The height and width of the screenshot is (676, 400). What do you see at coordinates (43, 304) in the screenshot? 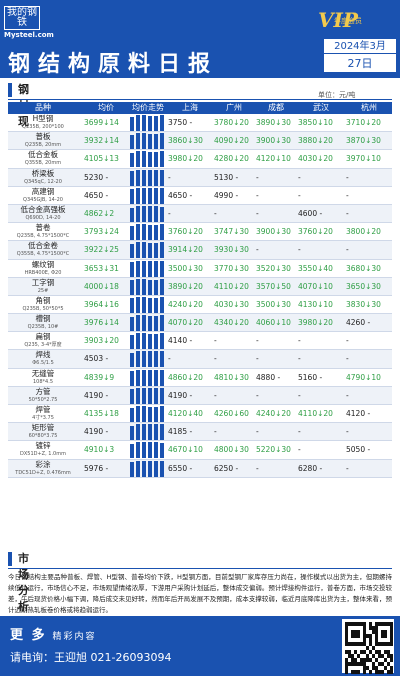
I see `product-cell: 角钢 Q235B, 50*50*5` at bounding box center [43, 304].